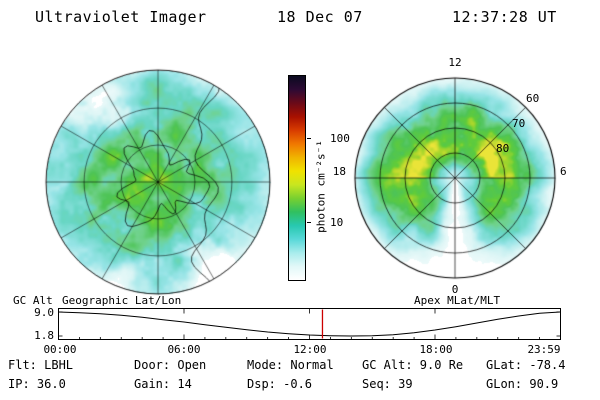 The height and width of the screenshot is (400, 600). I want to click on page-title: Ultraviolet Imager, so click(121, 17).